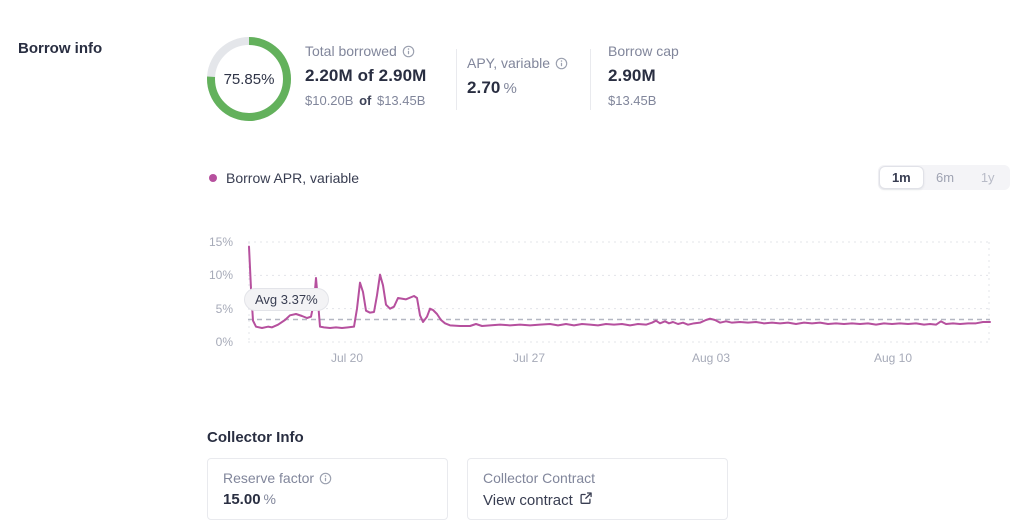 This screenshot has width=1024, height=531. Describe the element at coordinates (220, 275) in the screenshot. I see `y-tick-label: 10%` at that location.